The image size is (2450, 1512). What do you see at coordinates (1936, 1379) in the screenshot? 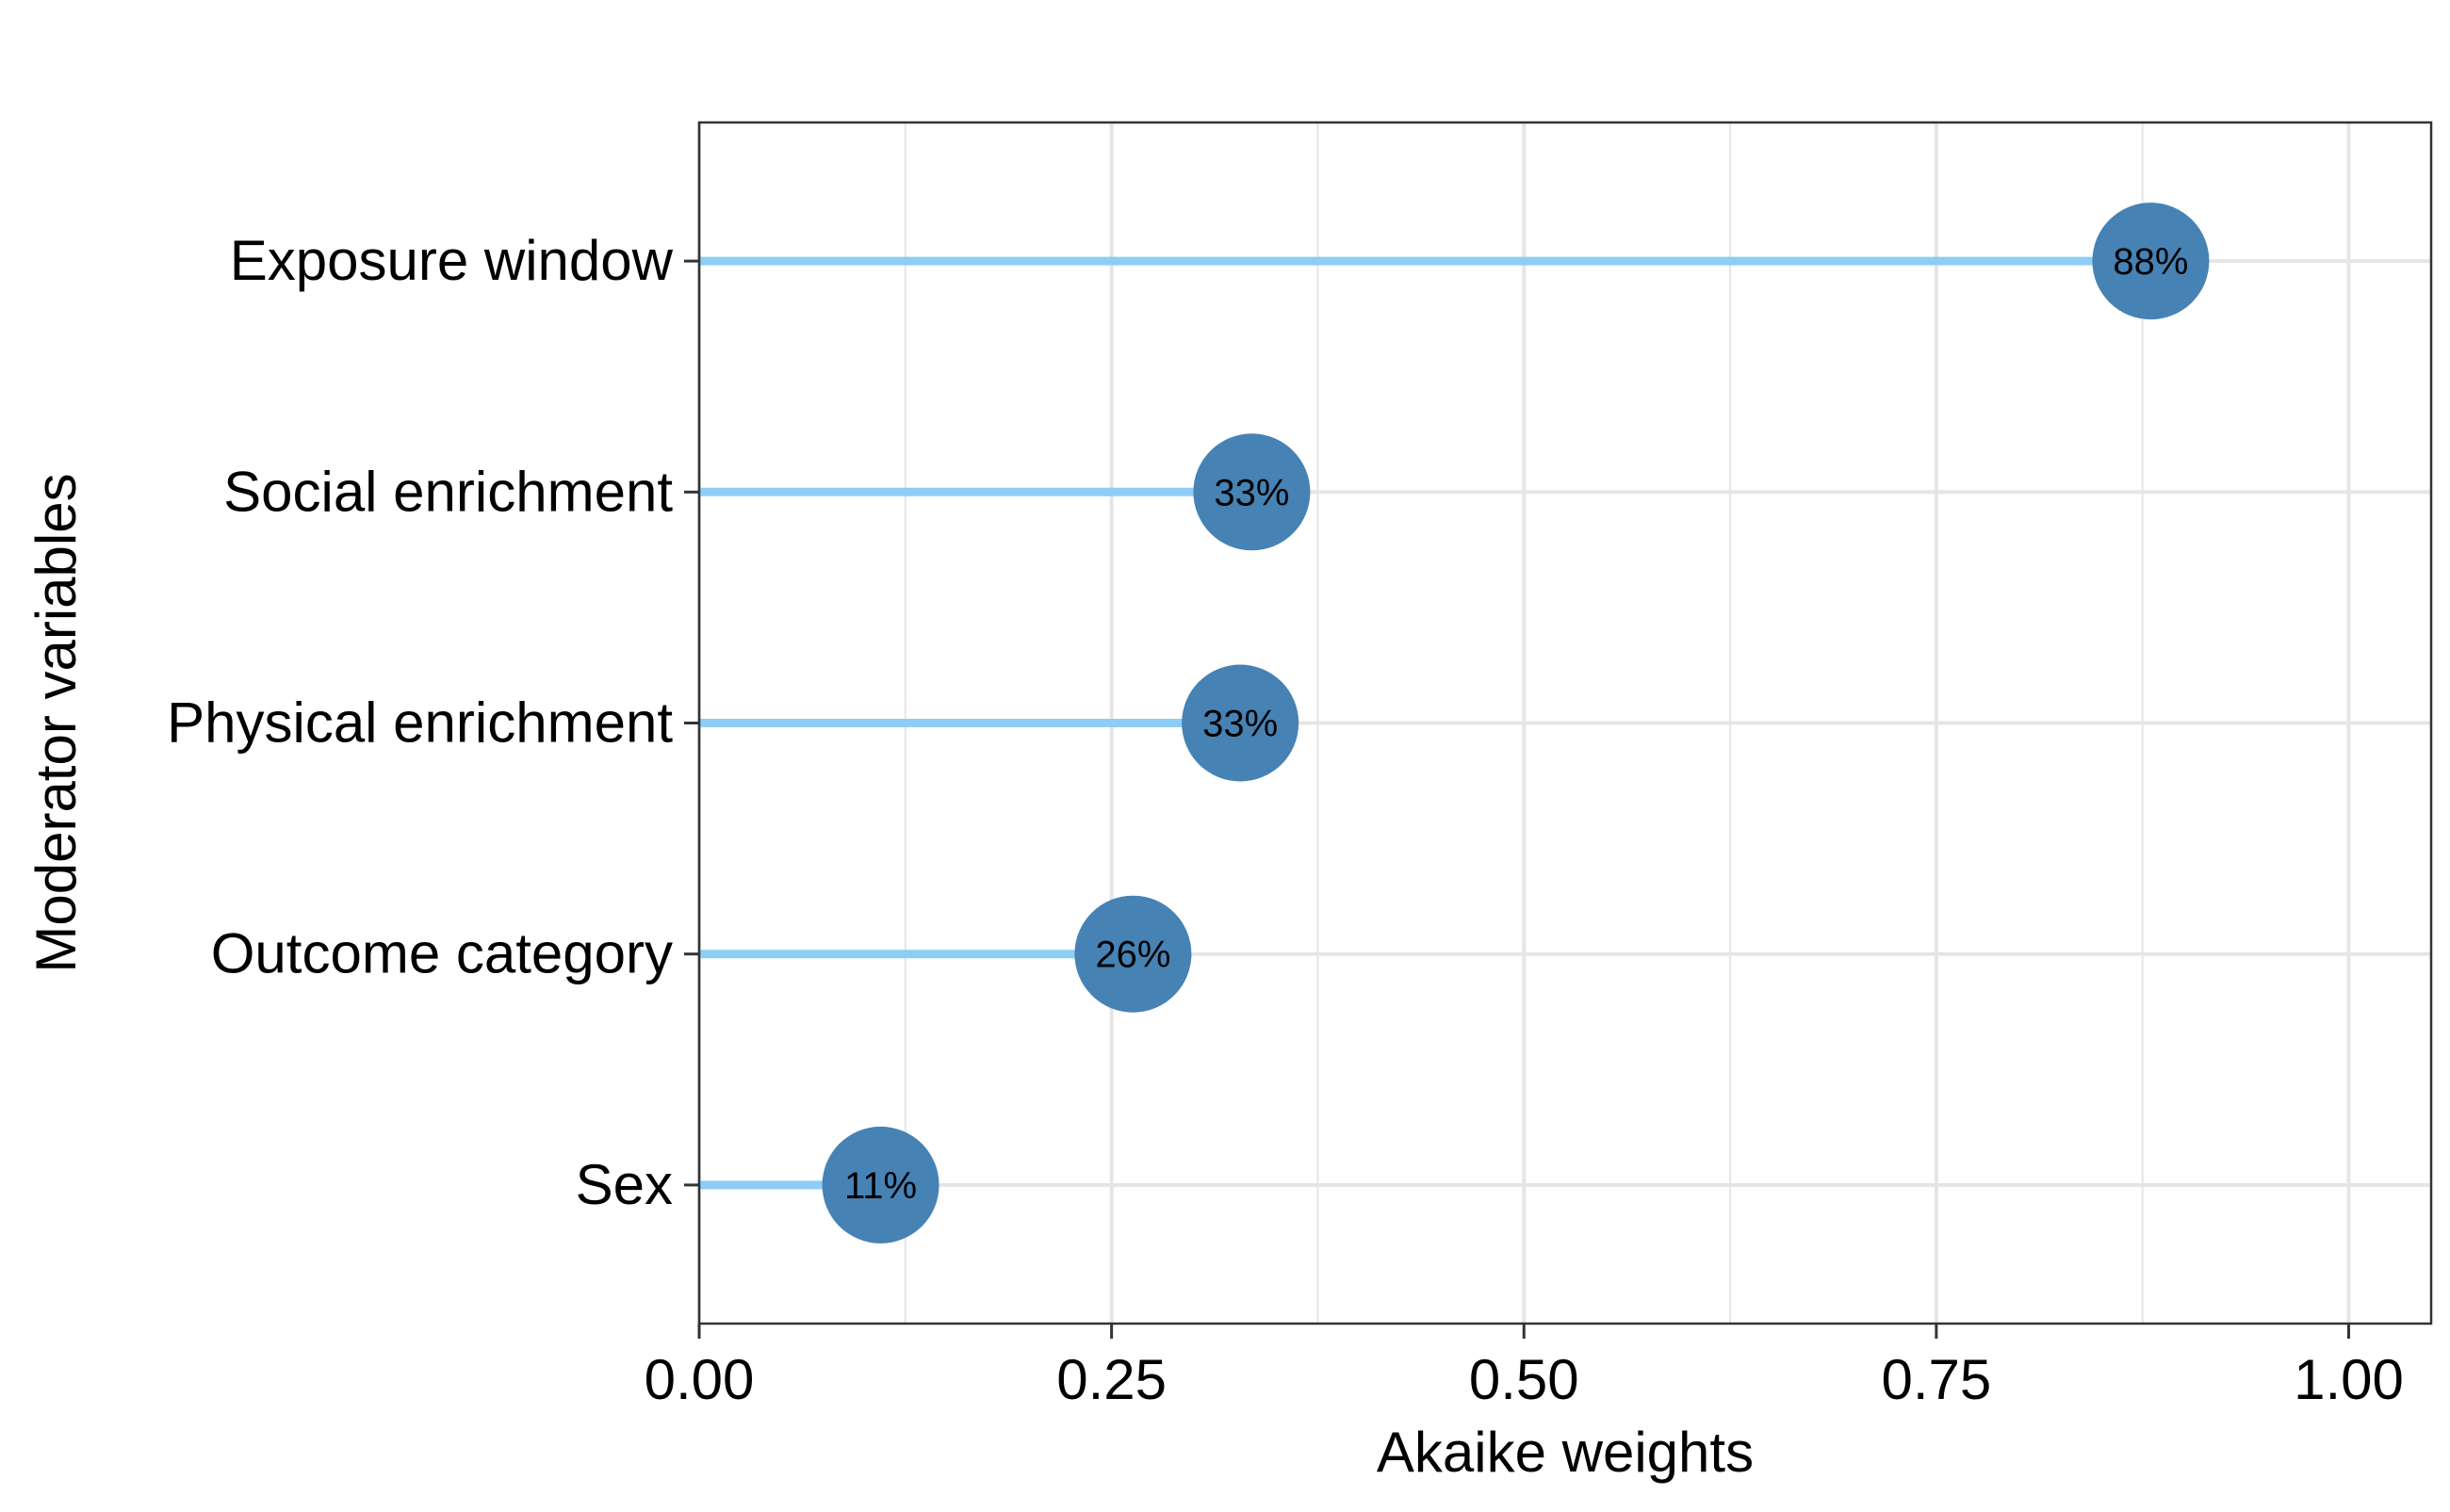
I see `x-tick-label: 0.75` at bounding box center [1936, 1379].